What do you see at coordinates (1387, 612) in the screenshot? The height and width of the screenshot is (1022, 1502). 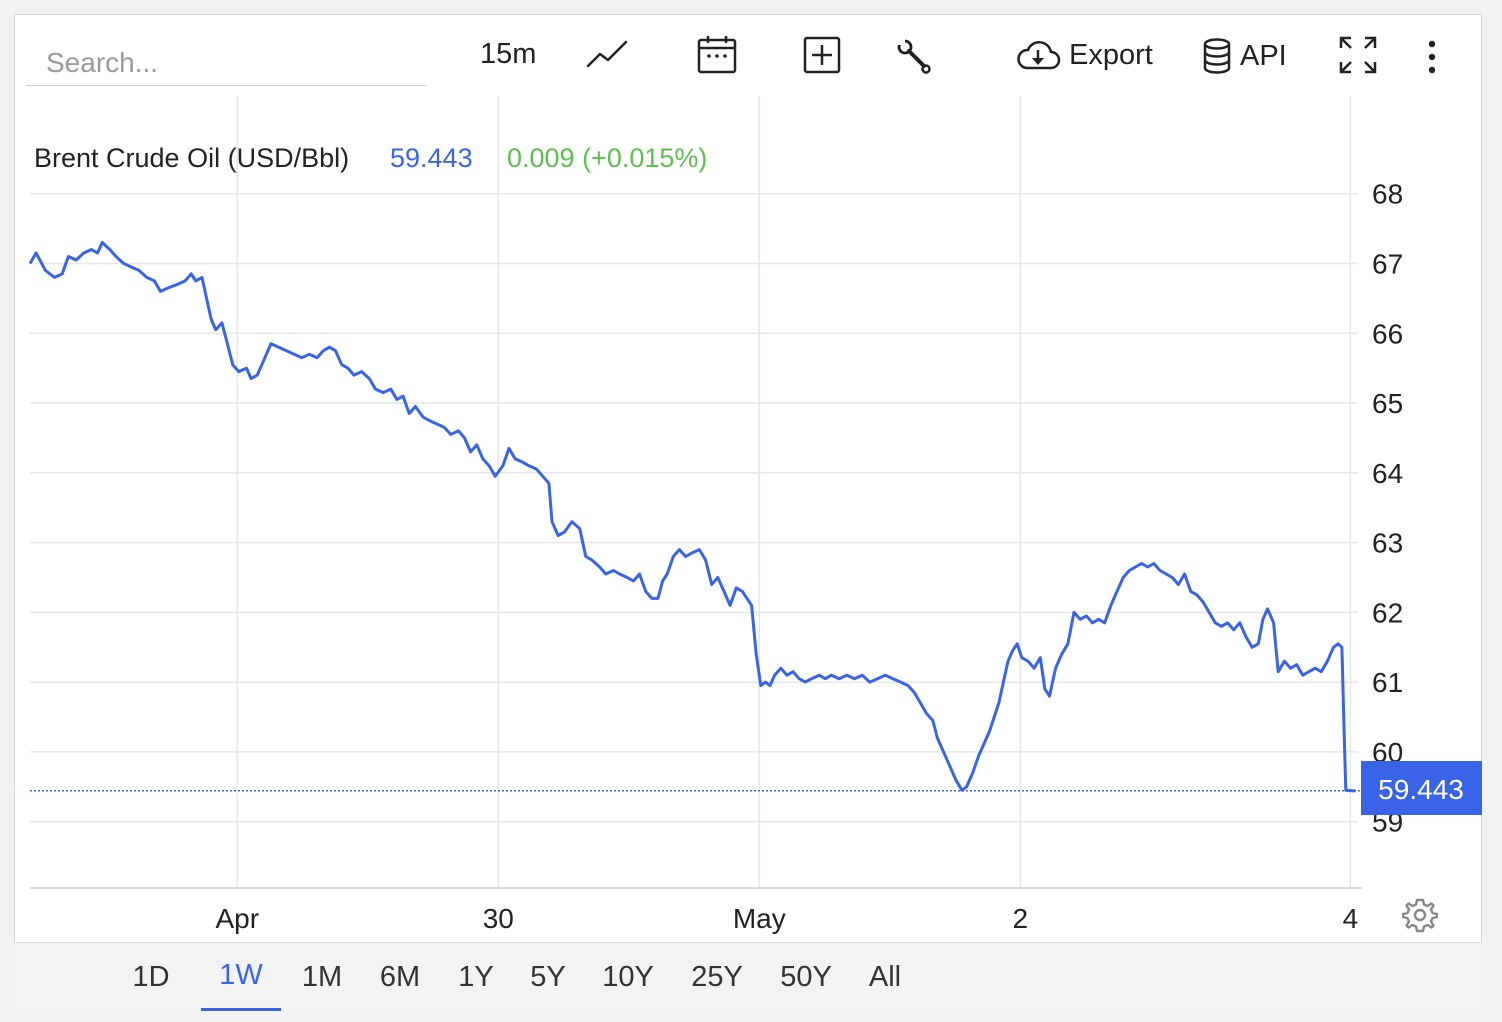 I see `y-tick-label: 62` at bounding box center [1387, 612].